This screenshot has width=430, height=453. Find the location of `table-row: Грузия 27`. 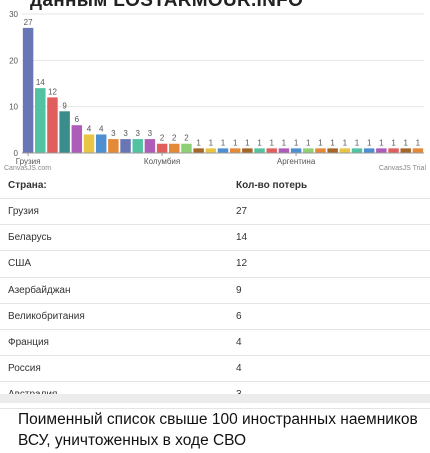

table-row: Грузия 27 is located at coordinates (215, 212).